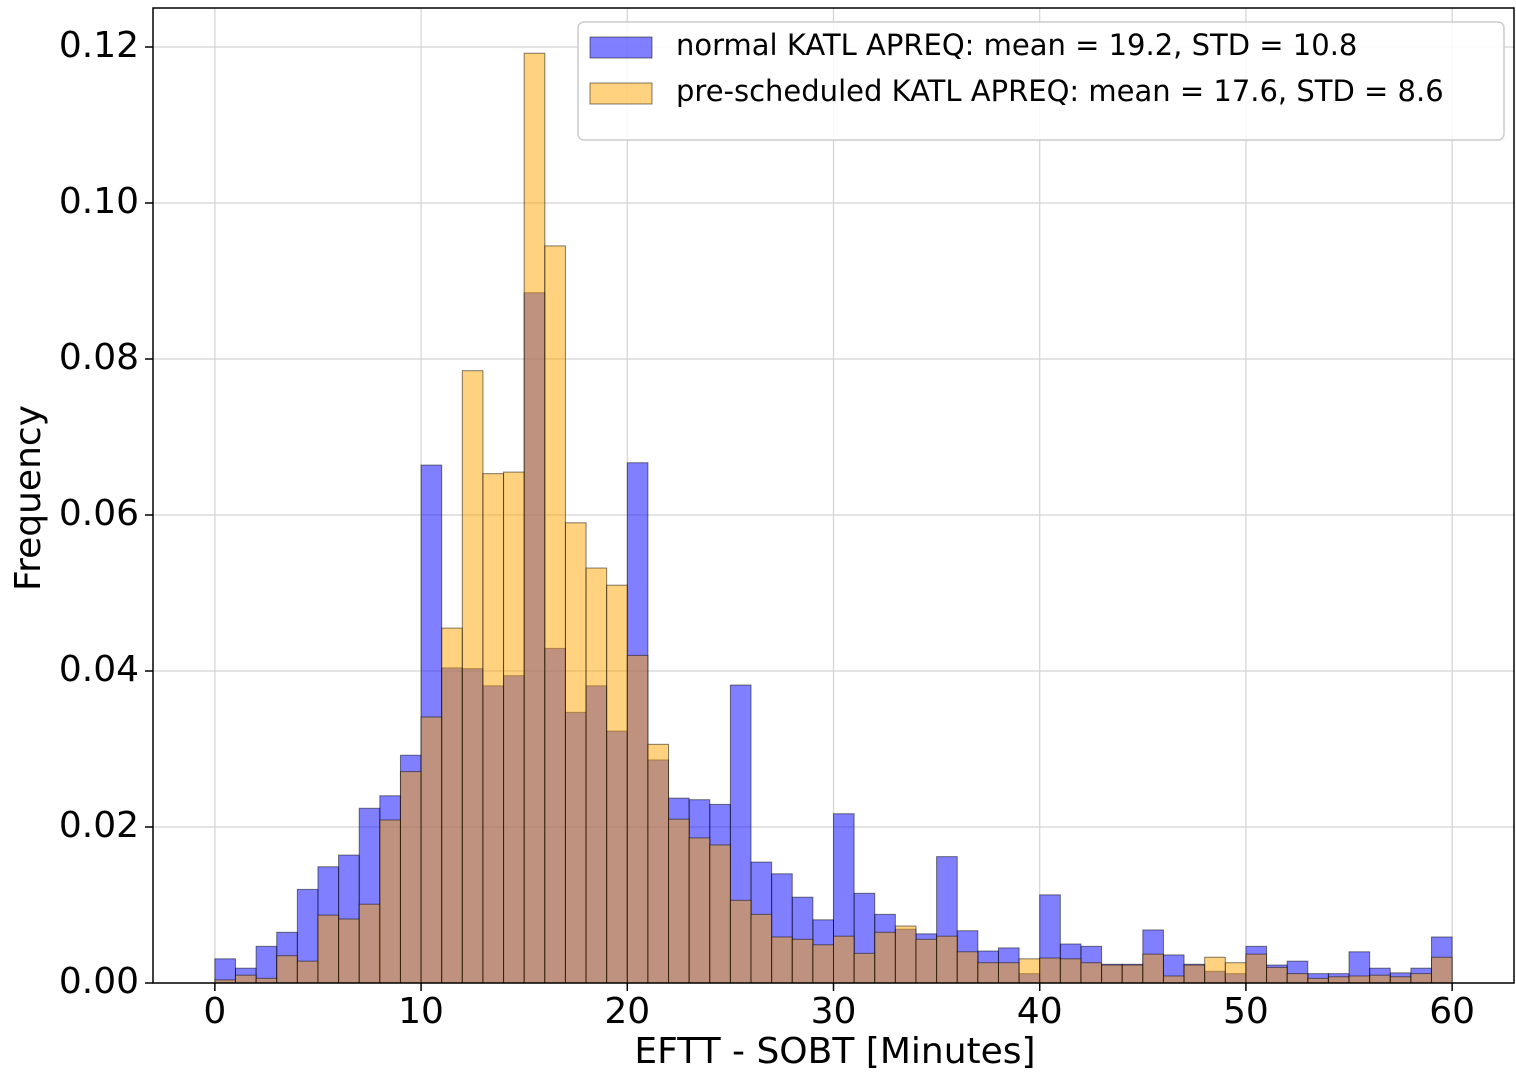 This screenshot has width=1516, height=1072. What do you see at coordinates (99, 201) in the screenshot?
I see `y-tick-label: 0.10` at bounding box center [99, 201].